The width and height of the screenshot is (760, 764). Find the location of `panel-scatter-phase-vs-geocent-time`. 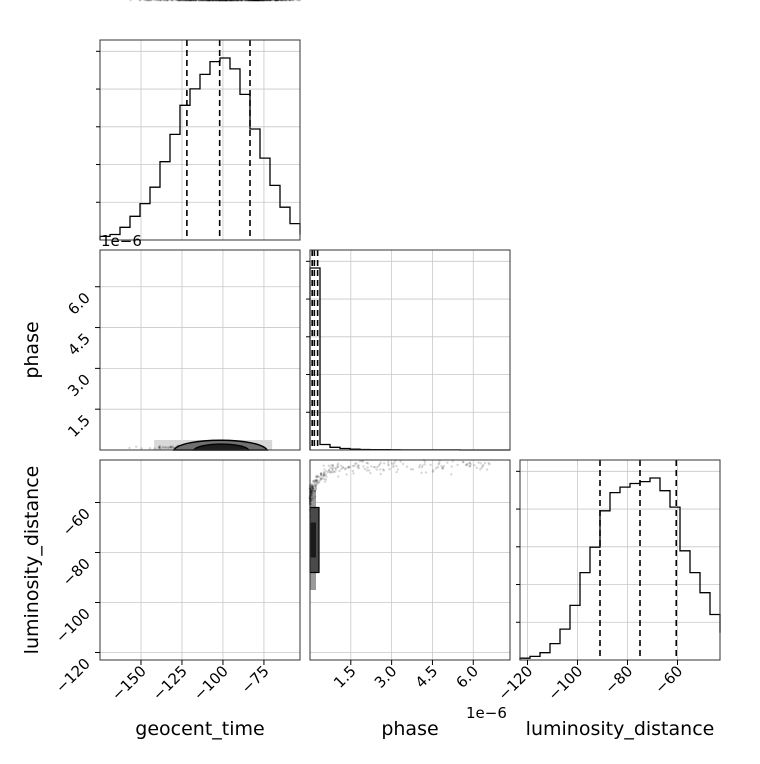

panel-scatter-phase-vs-geocent-time is located at coordinates (200, 350).